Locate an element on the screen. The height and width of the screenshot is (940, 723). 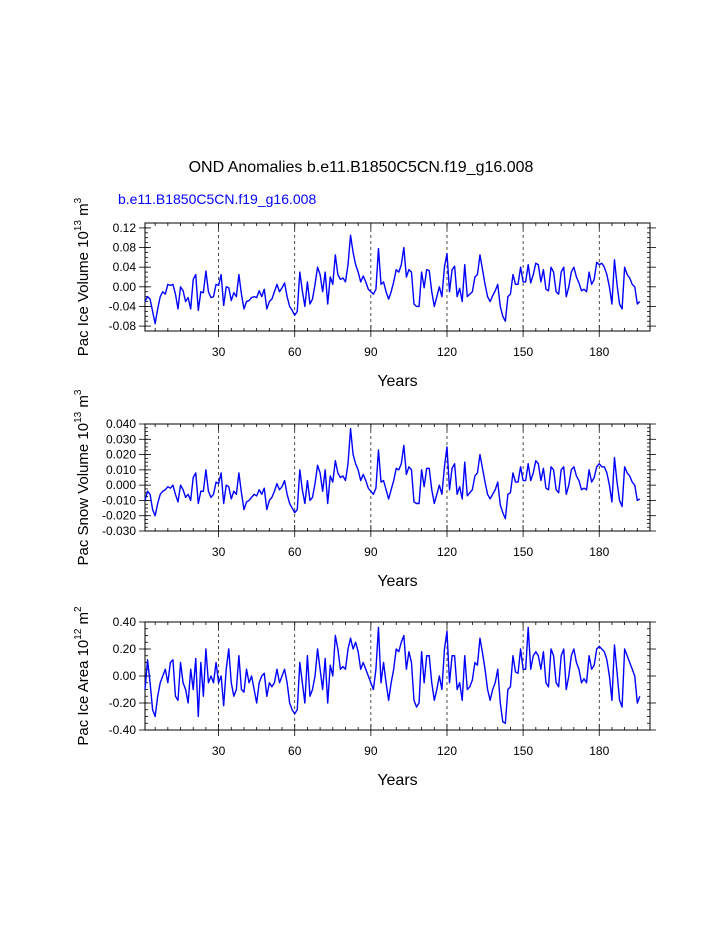
ice-area-xtick-label: 180 is located at coordinates (599, 751).